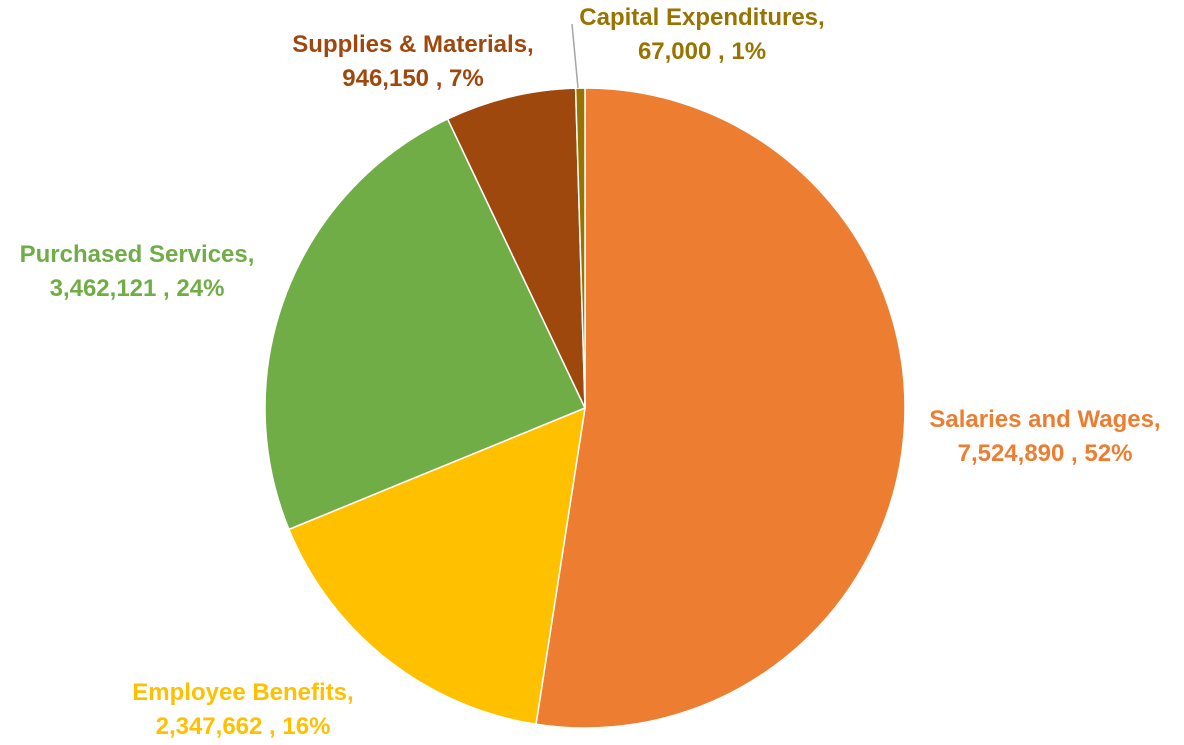 This screenshot has height=745, width=1184. I want to click on pie-slice-employee-benefits, so click(436, 566).